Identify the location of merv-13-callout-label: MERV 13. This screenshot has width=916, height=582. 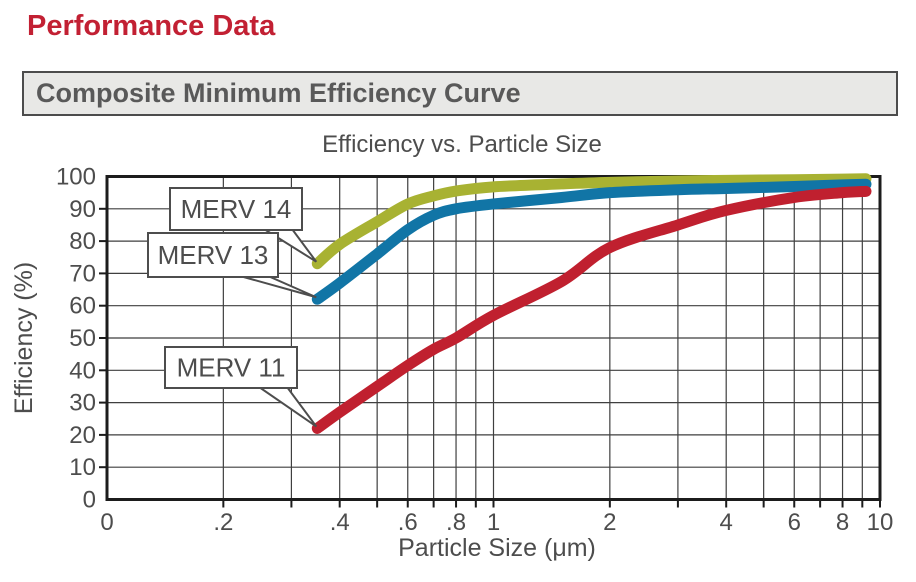
(213, 255).